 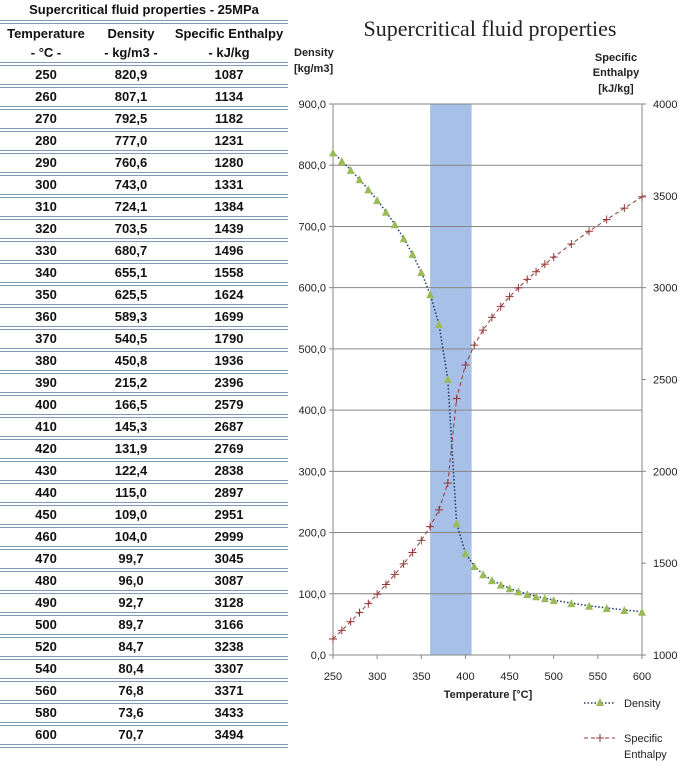 What do you see at coordinates (131, 184) in the screenshot?
I see `cell-density: 743,0` at bounding box center [131, 184].